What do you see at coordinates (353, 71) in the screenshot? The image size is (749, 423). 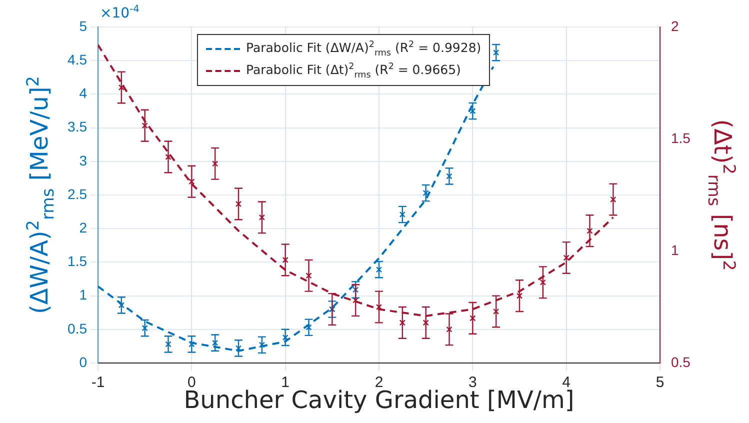 I see `legend-label: Parabolic Fit (Δt)$^{2}$$_{rms}$ (R$^{2}$ = 0.9665)` at bounding box center [353, 71].